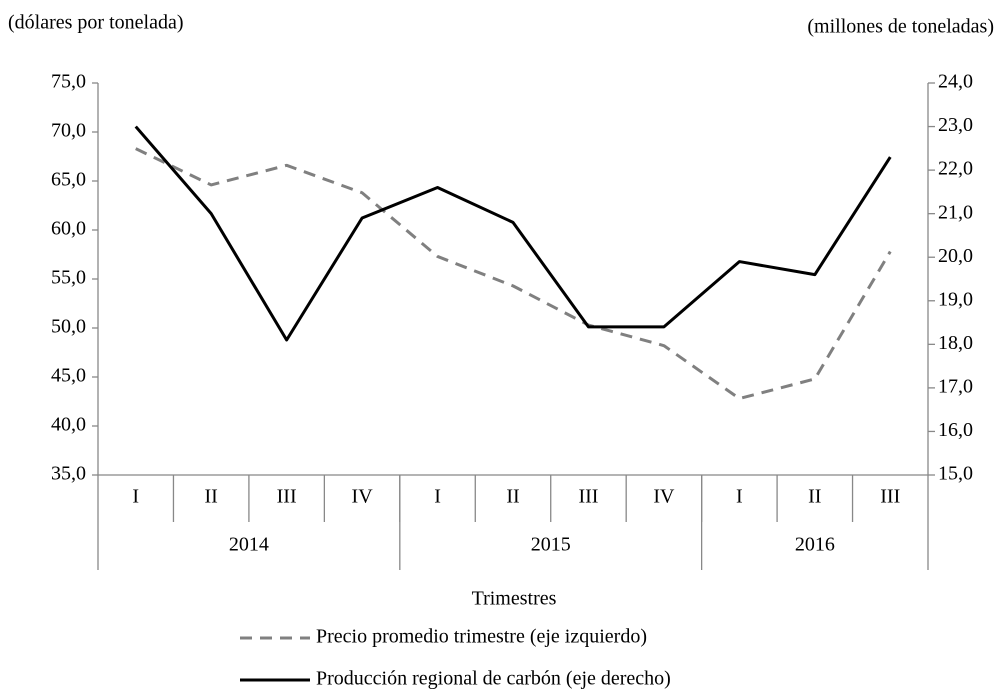 This screenshot has width=1002, height=694. What do you see at coordinates (955, 256) in the screenshot?
I see `y2-tick-label: 20,0` at bounding box center [955, 256].